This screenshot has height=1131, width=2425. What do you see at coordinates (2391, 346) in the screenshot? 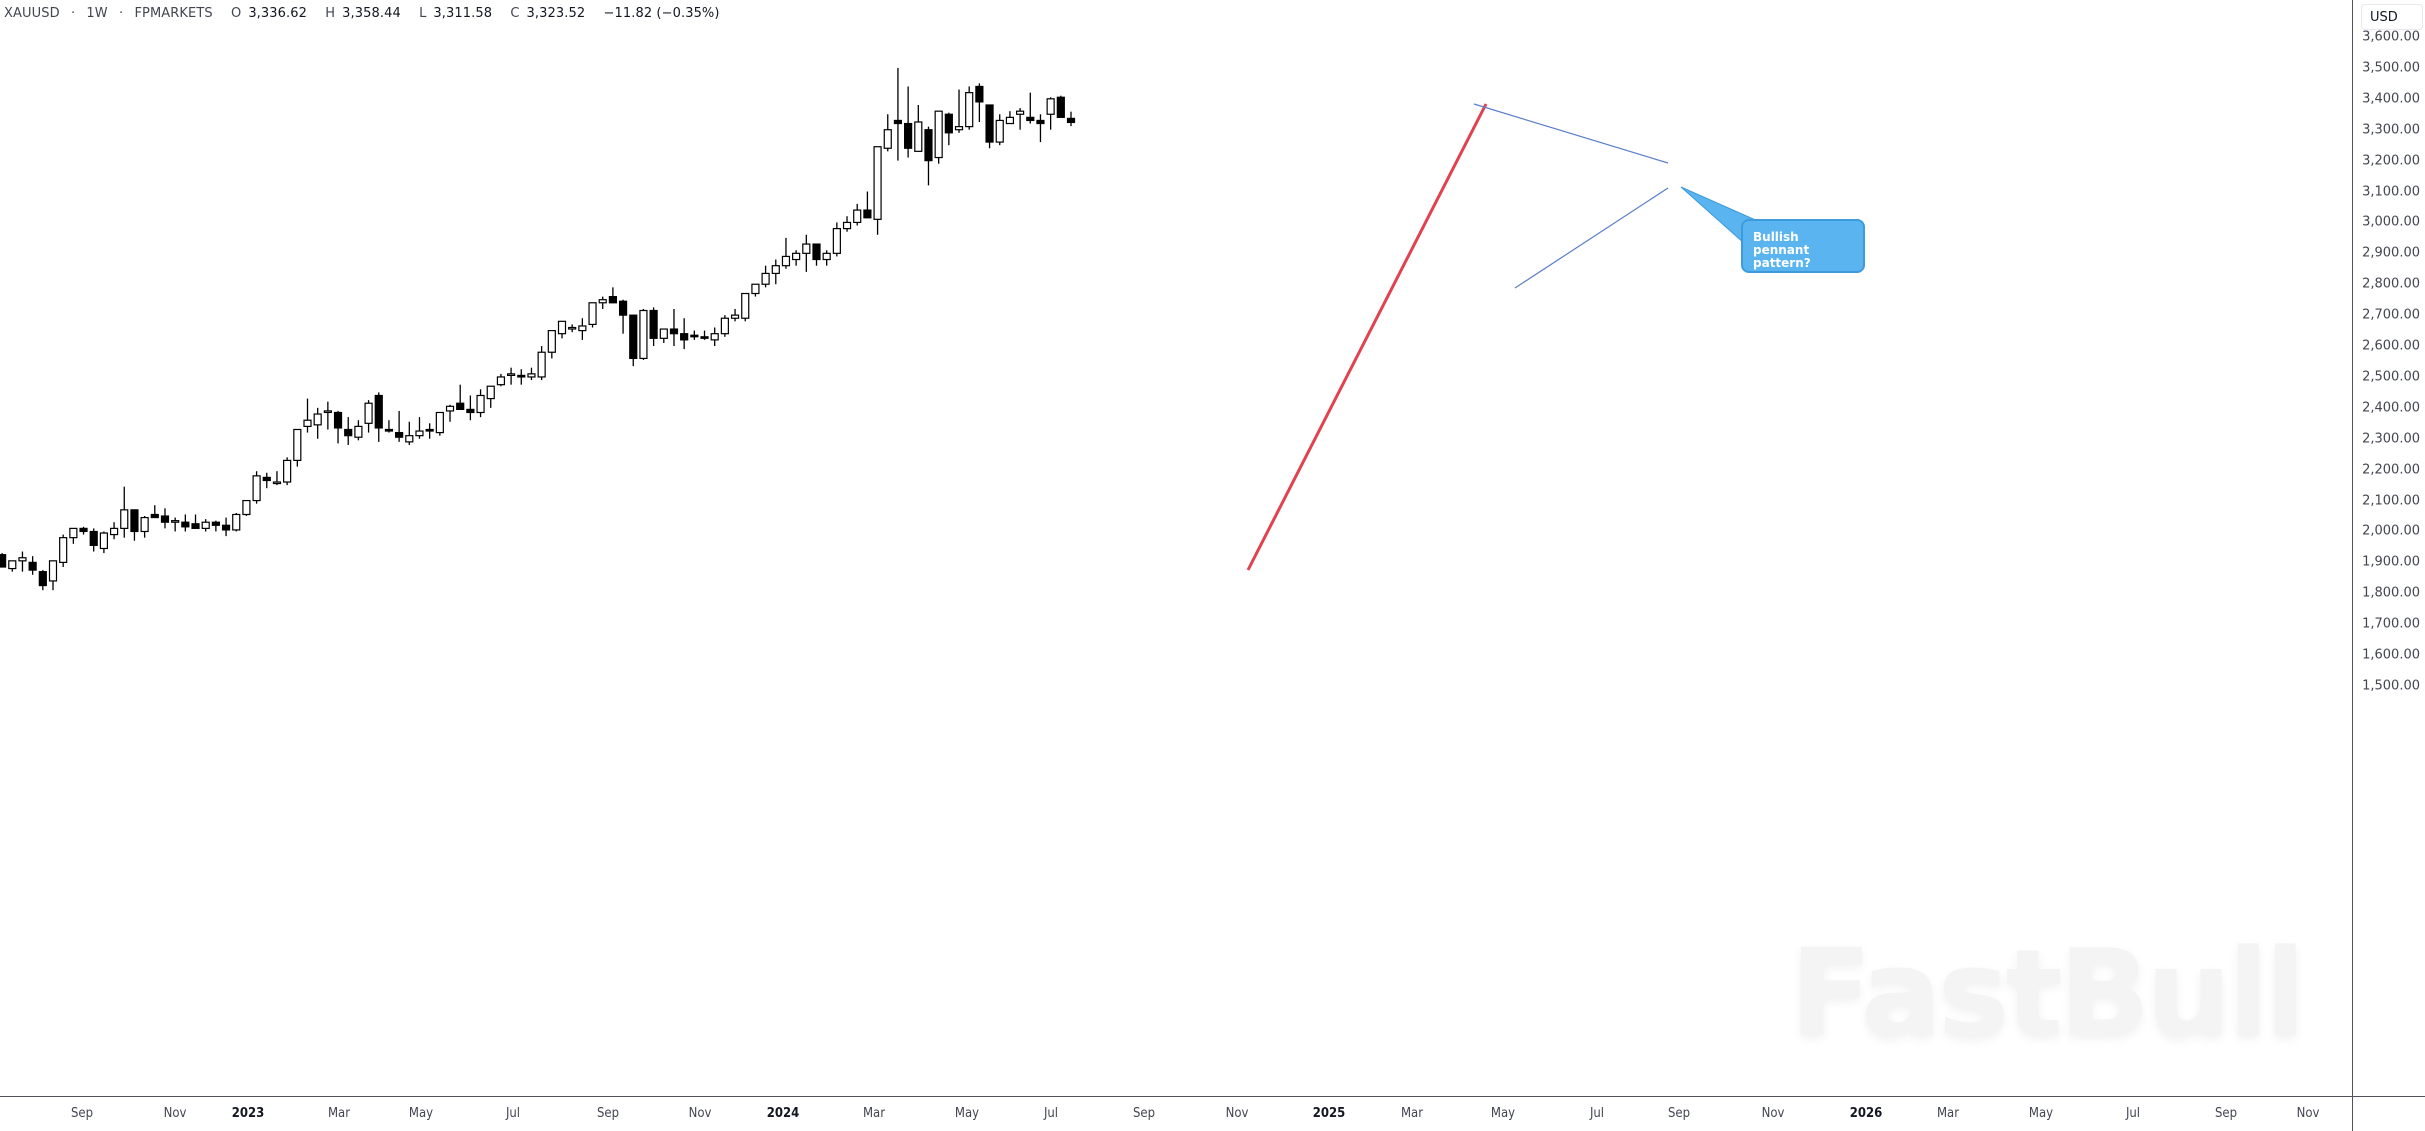
I see `price-tick-label: 2,600.00` at bounding box center [2391, 346].